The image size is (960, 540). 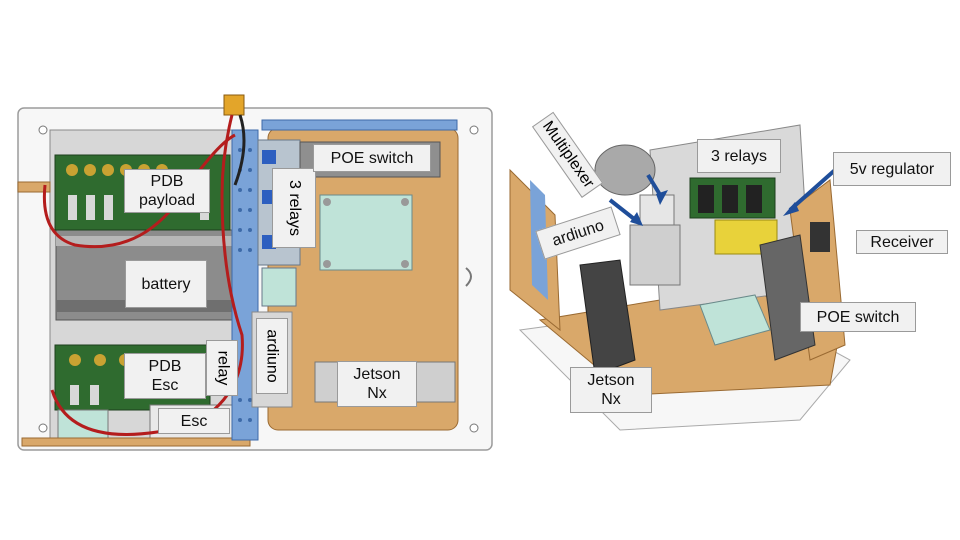 I want to click on label-3-relays-left: 3 relays, so click(x=294, y=208).